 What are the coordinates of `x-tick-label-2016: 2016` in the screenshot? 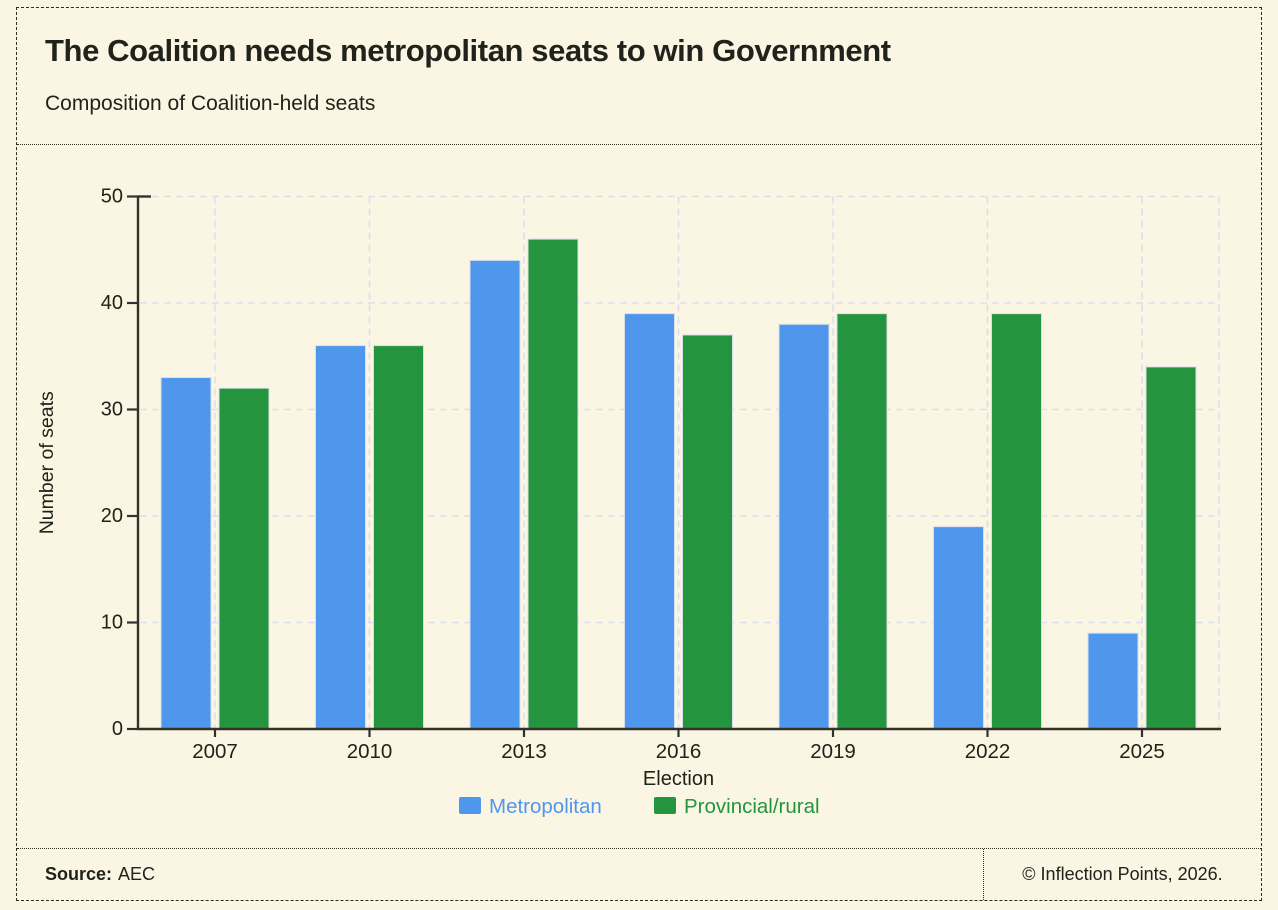 It's located at (679, 751).